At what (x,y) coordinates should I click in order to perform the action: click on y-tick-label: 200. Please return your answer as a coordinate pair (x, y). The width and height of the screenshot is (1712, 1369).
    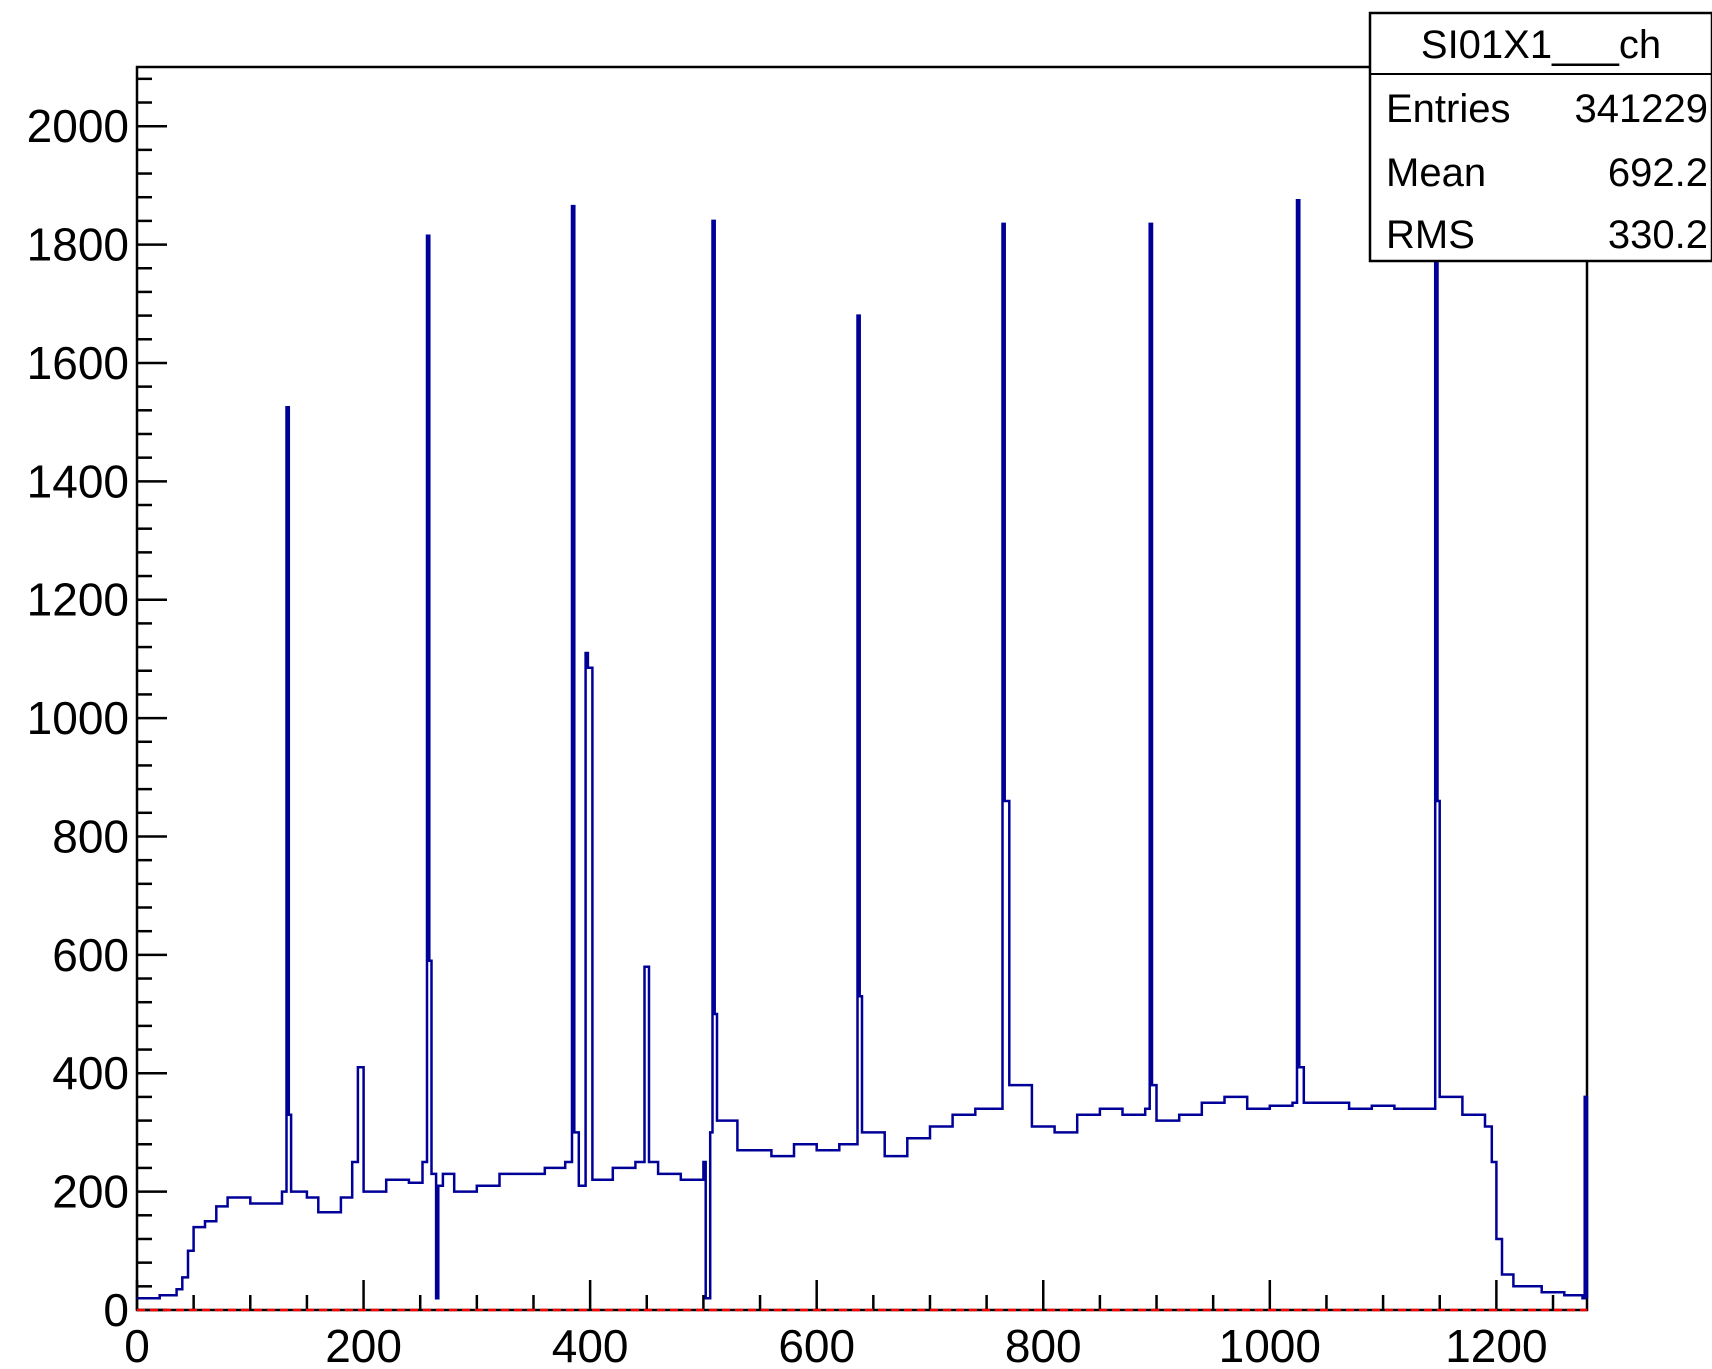
    Looking at the image, I should click on (90, 1192).